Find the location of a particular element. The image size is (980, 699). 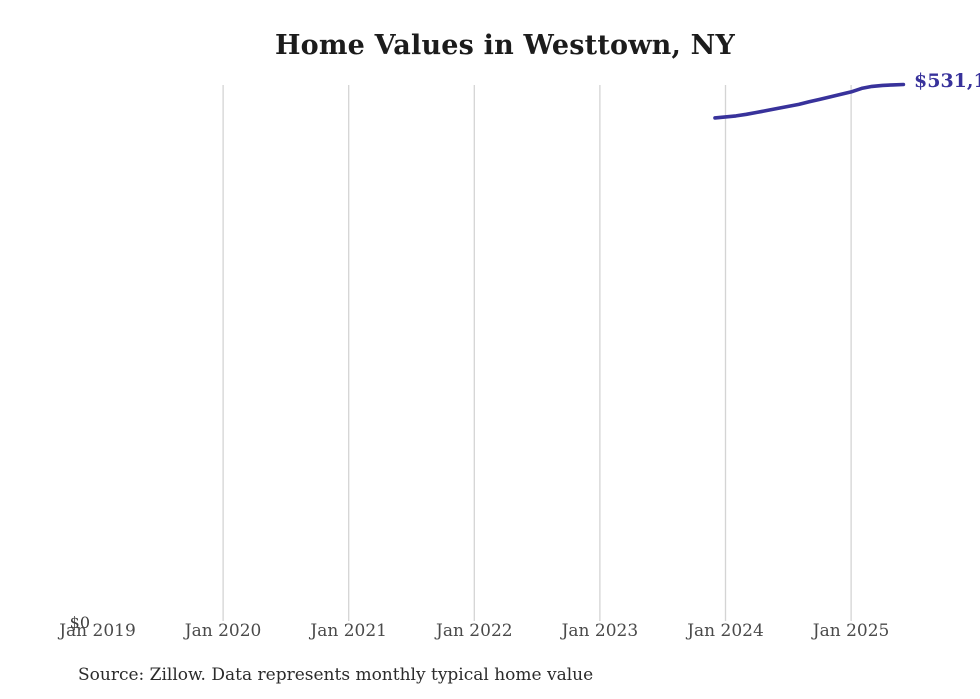

x-tick-label-2023: Jan 2023 is located at coordinates (600, 631).